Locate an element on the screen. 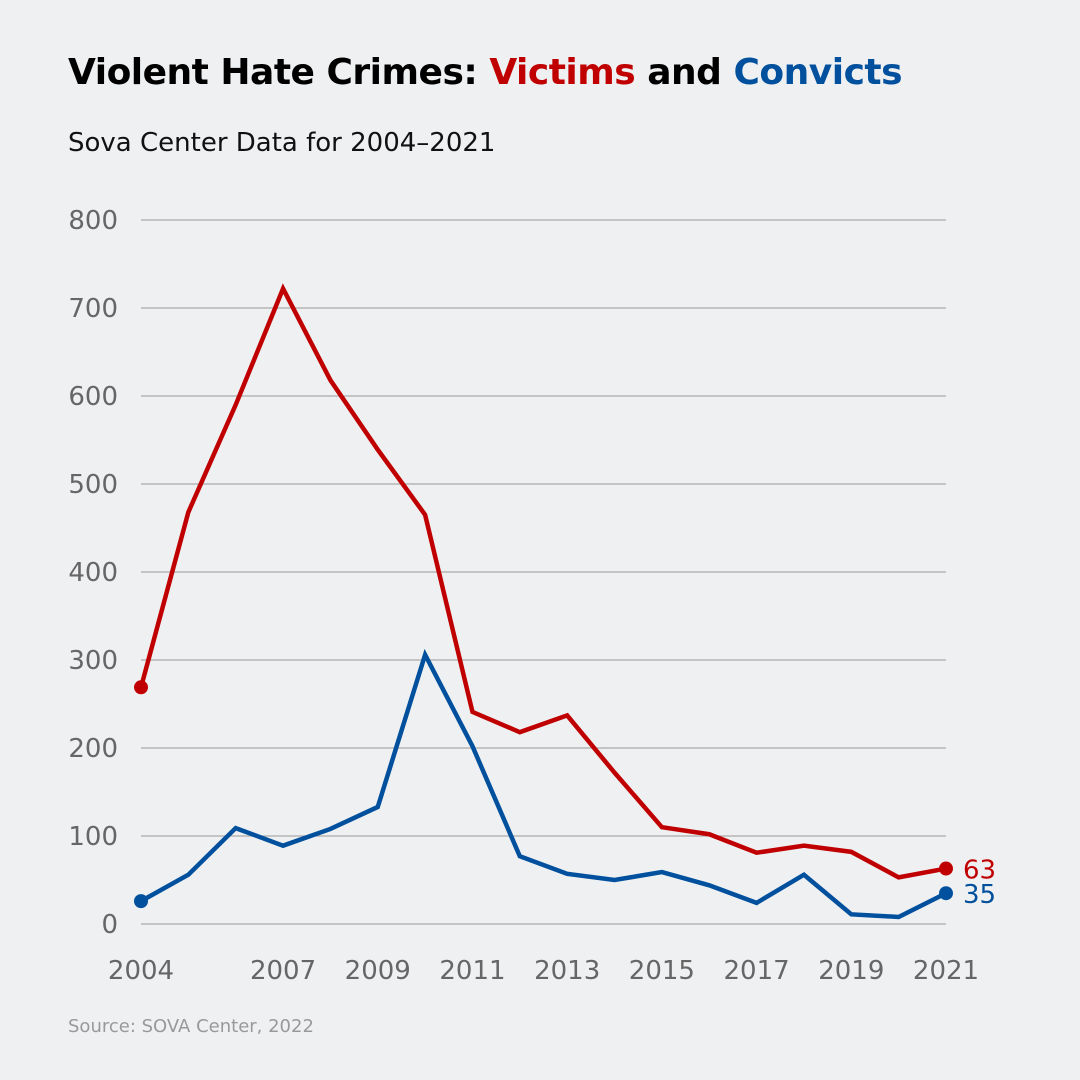 This screenshot has width=1080, height=1080. x-tick-label: 2015 is located at coordinates (662, 971).